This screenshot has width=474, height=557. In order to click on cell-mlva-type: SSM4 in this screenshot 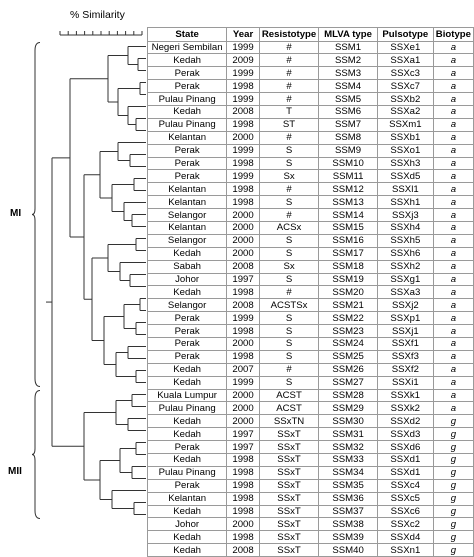, I will do `click(348, 86)`.